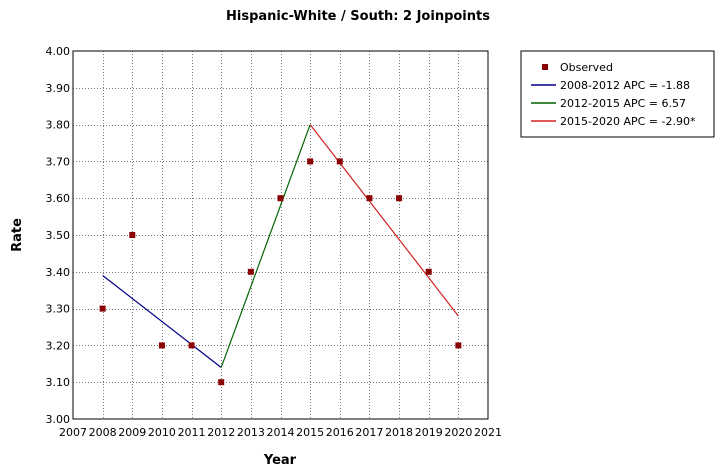 The height and width of the screenshot is (470, 718). I want to click on y-axis-label: Rate, so click(17, 235).